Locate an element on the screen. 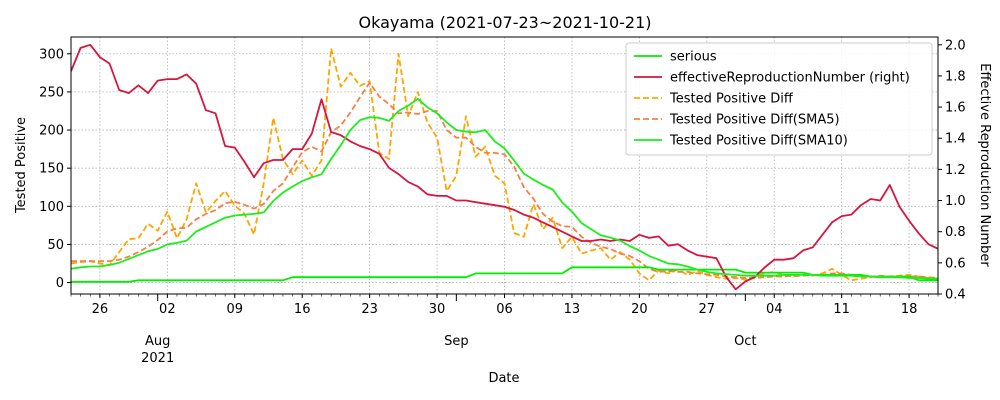  x-minor-tick-label: 04 is located at coordinates (774, 309).